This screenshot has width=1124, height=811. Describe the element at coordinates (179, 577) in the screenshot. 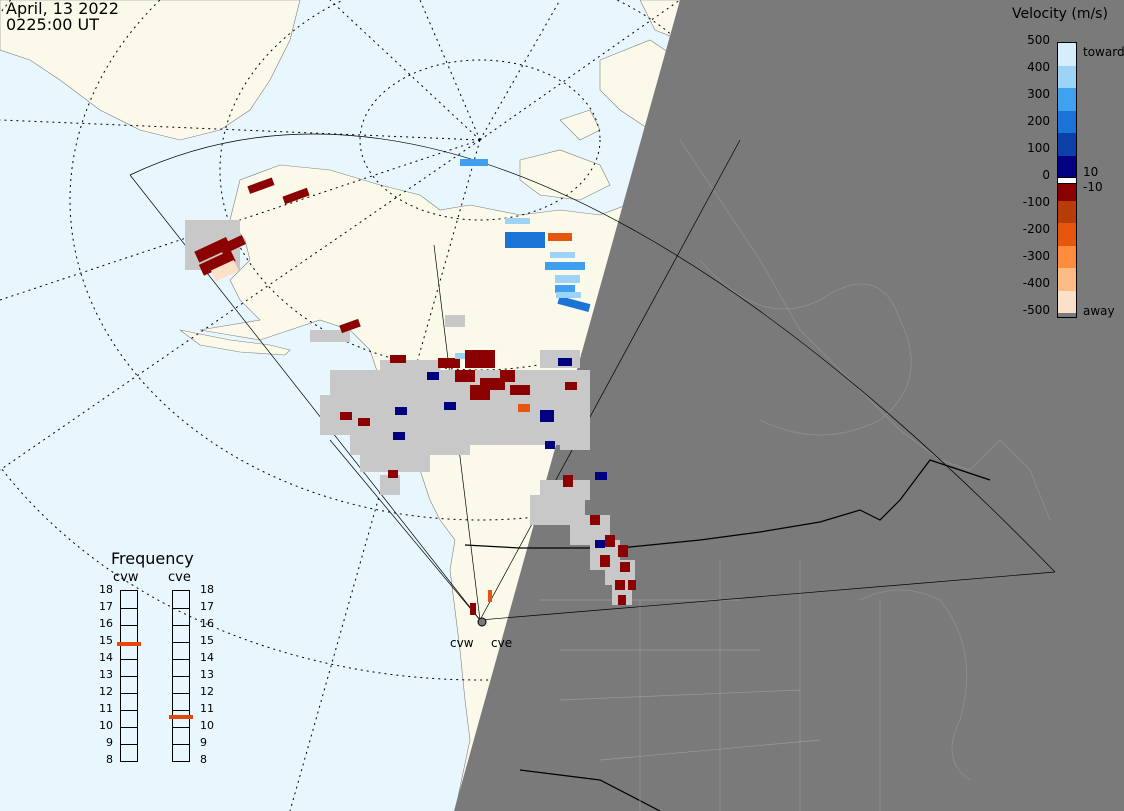

I see `station-label-cve: cve` at that location.